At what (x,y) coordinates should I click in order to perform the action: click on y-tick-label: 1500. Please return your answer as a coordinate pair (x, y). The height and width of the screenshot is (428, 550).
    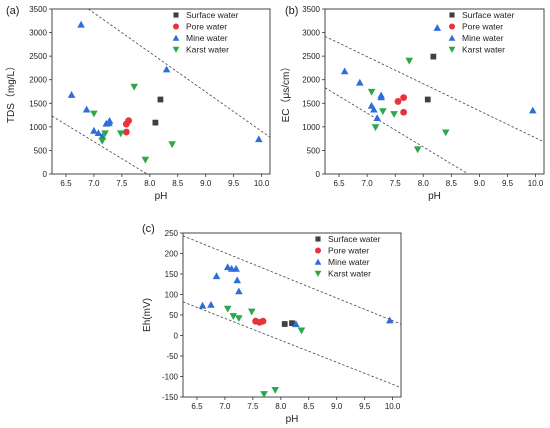
    Looking at the image, I should click on (38, 103).